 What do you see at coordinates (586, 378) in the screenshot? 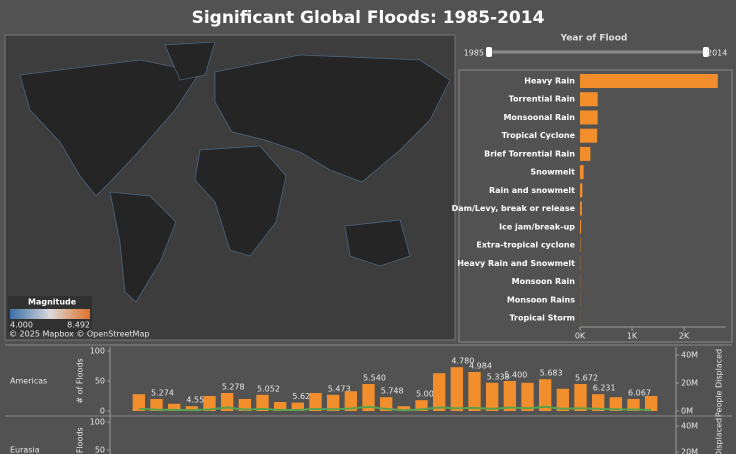
I see `bar-label: 5.672` at bounding box center [586, 378].